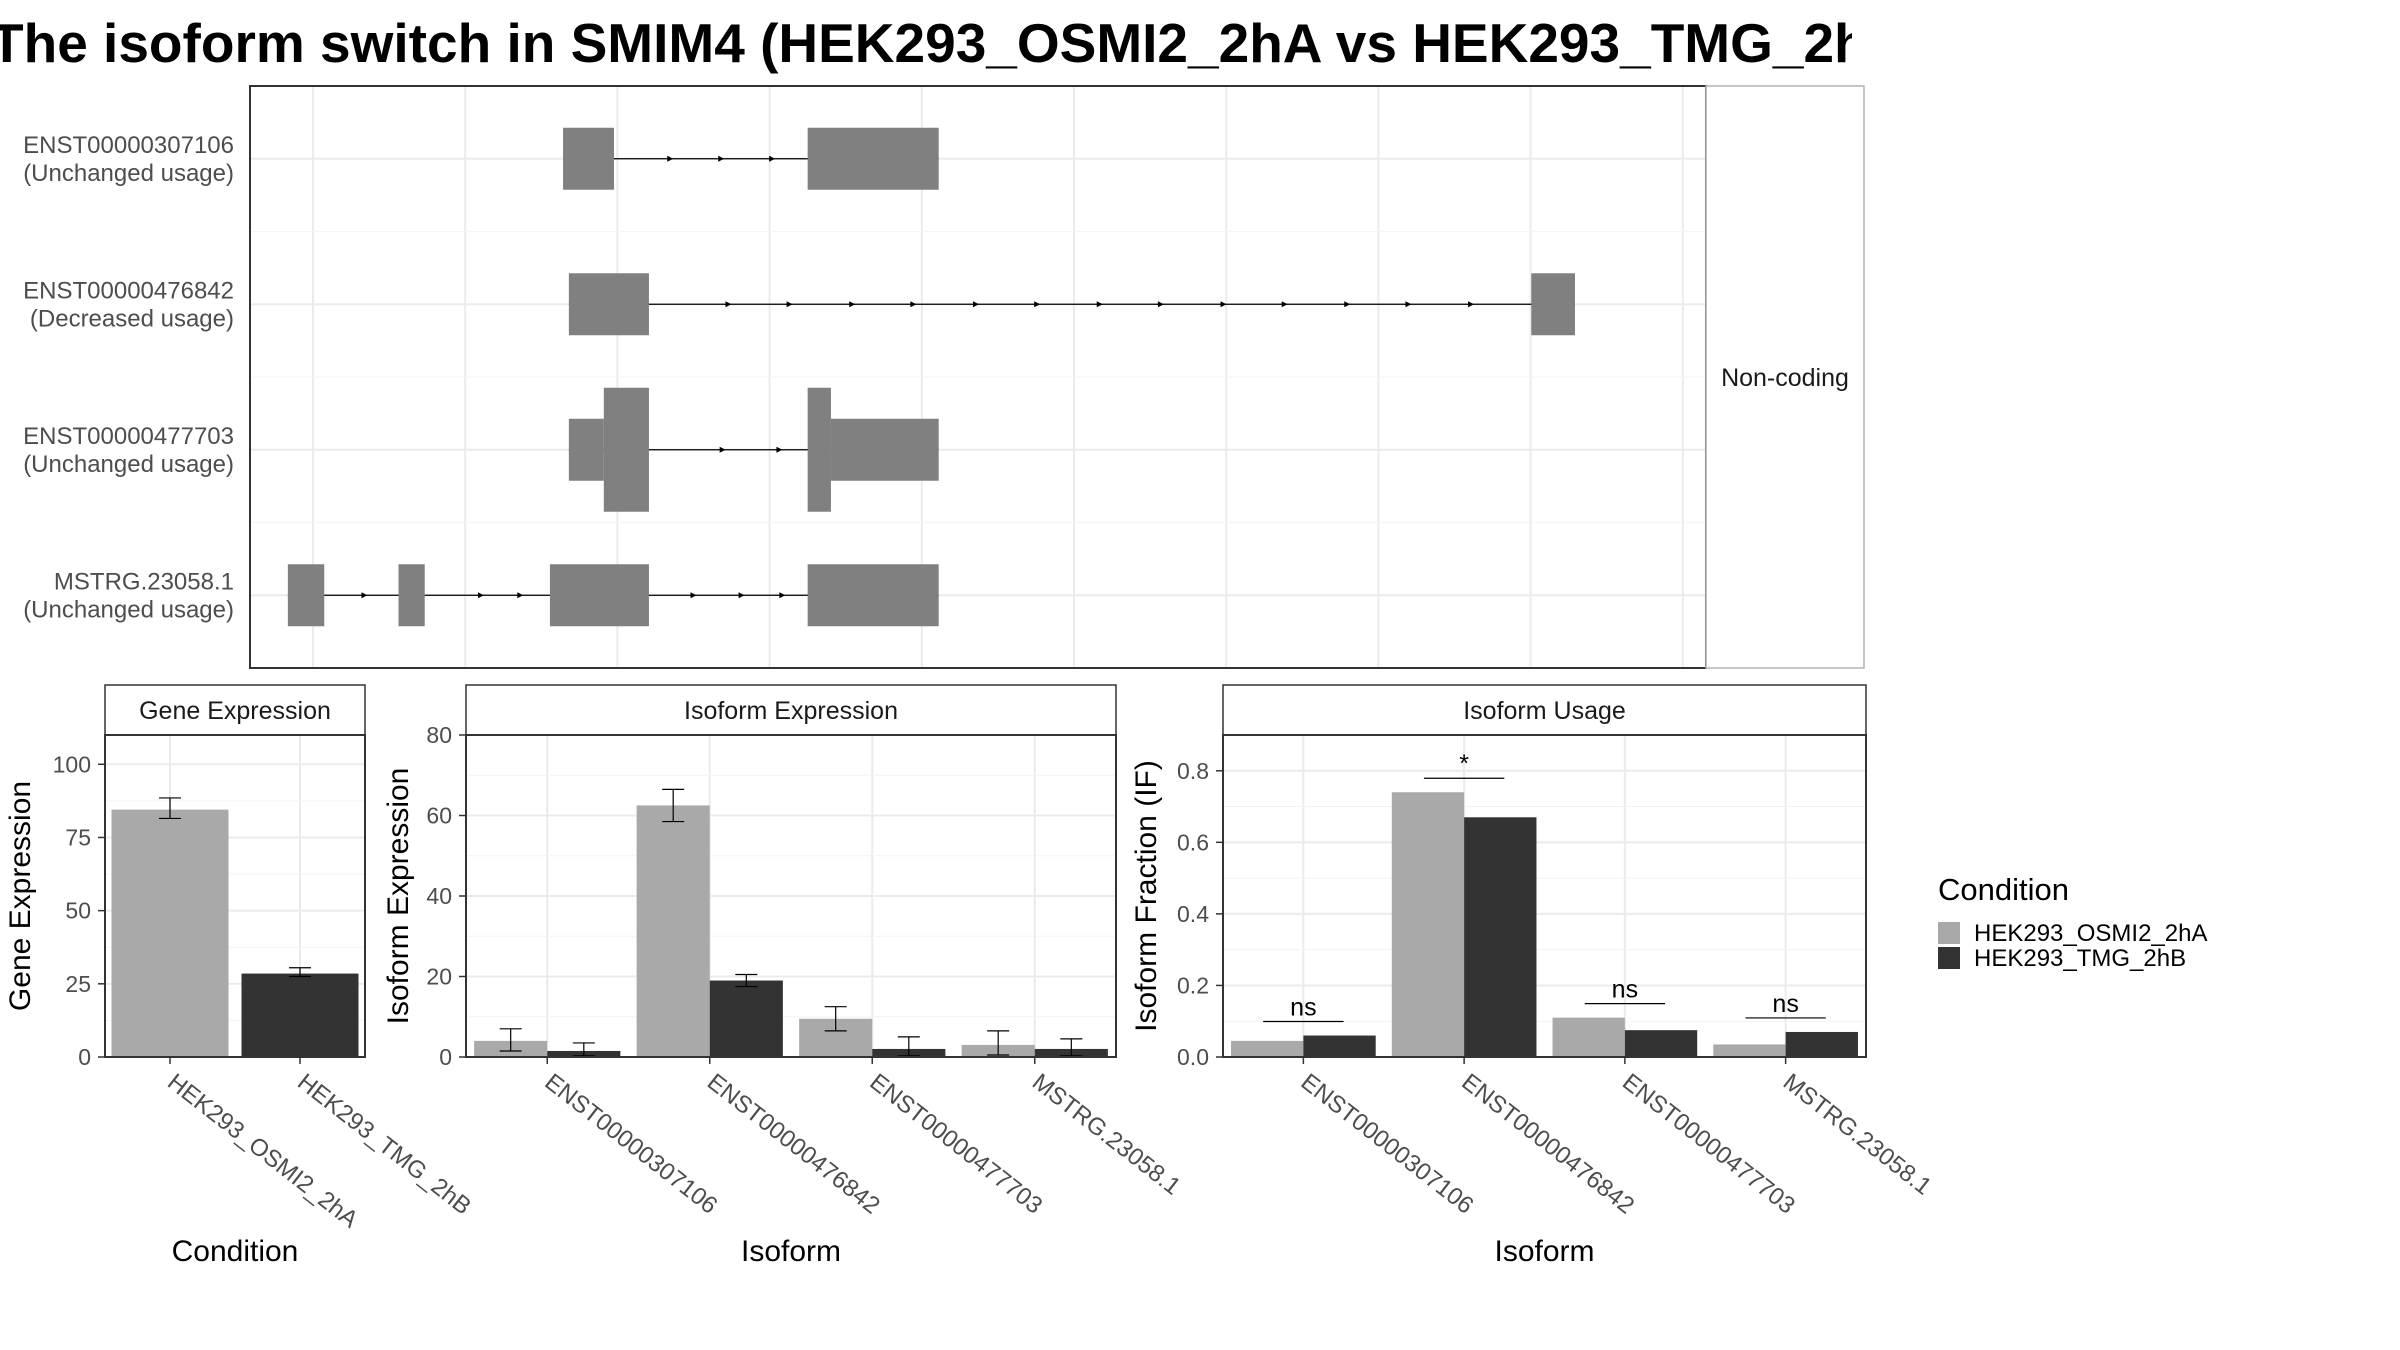  I want to click on gs-side-strip, so click(1785, 377).